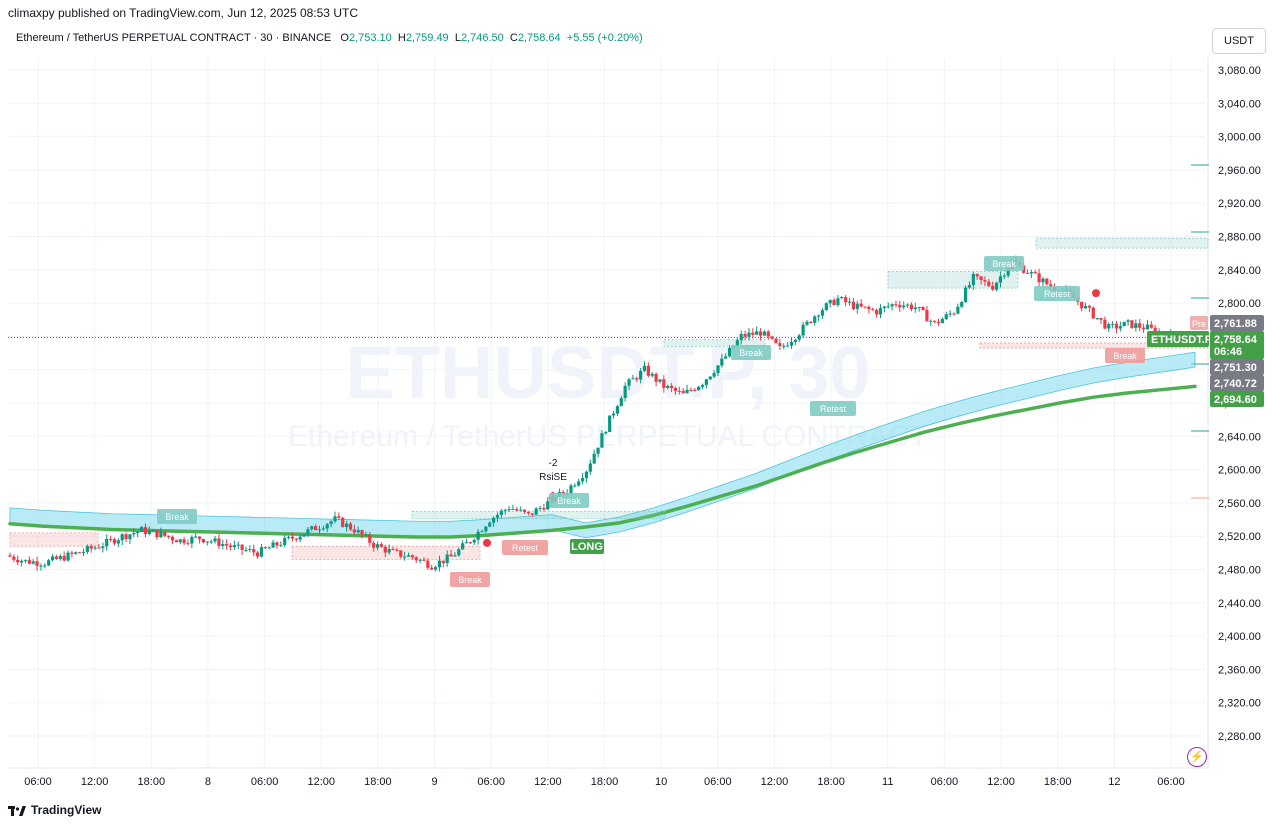  Describe the element at coordinates (1239, 670) in the screenshot. I see `y-tick-label: 2,360.00` at that location.